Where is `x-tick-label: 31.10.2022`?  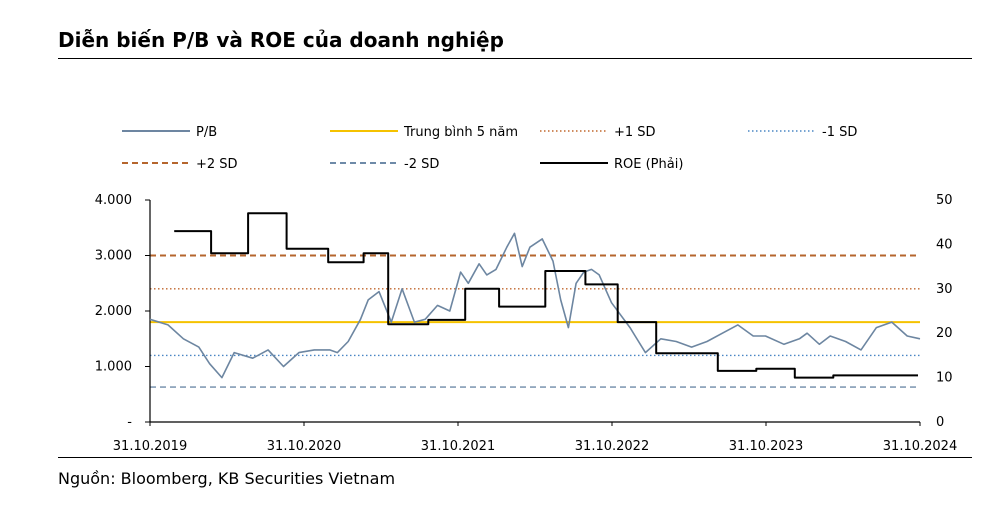
x-tick-label: 31.10.2022 is located at coordinates (612, 446).